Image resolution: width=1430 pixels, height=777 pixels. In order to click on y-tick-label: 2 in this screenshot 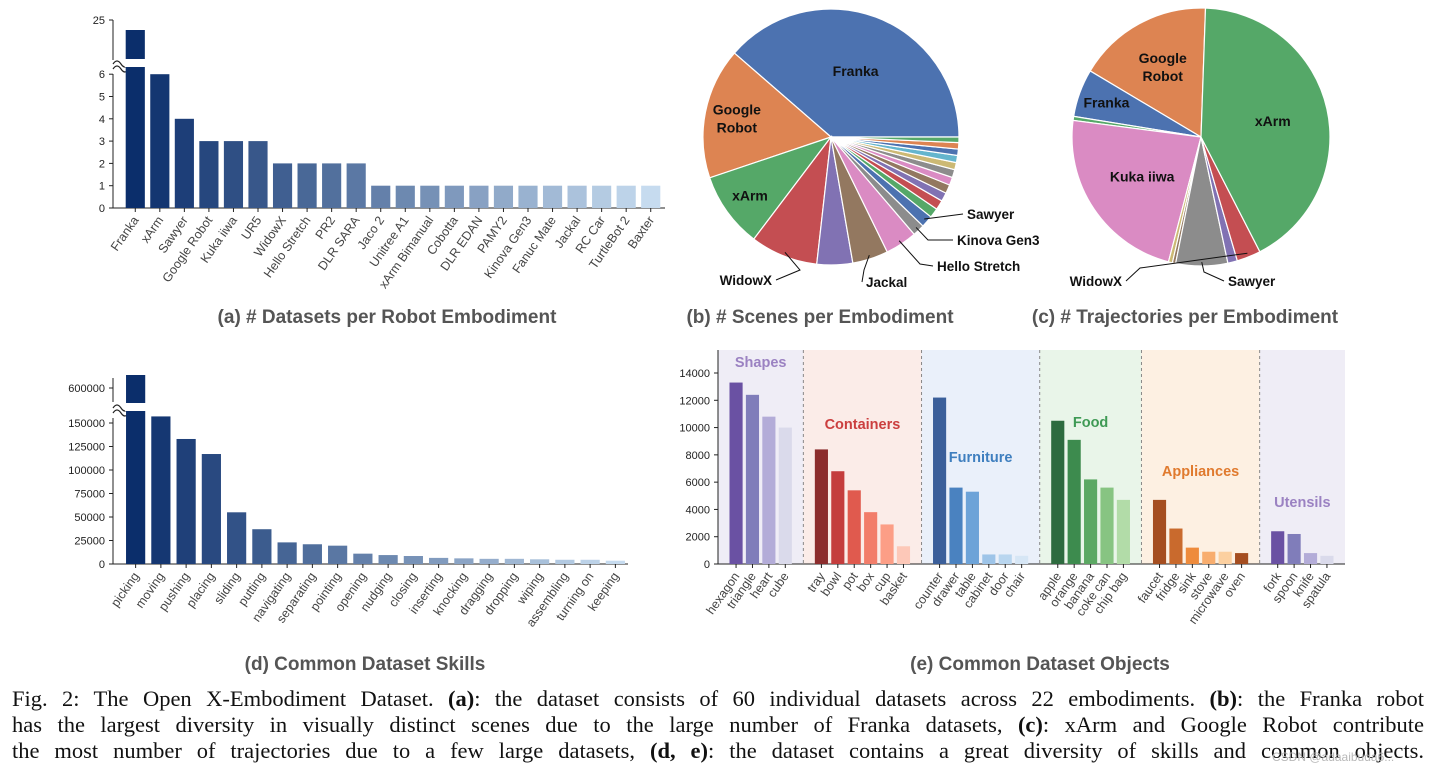, I will do `click(102, 164)`.